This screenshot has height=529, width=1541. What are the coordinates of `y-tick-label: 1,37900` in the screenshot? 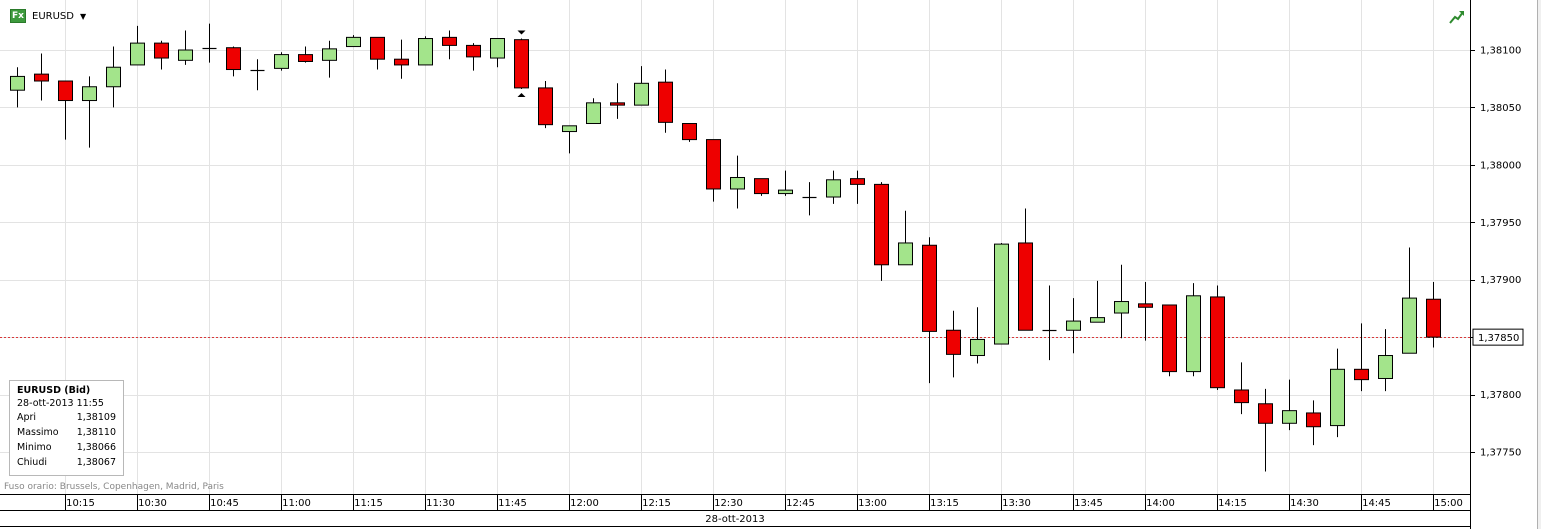 It's located at (1500, 280).